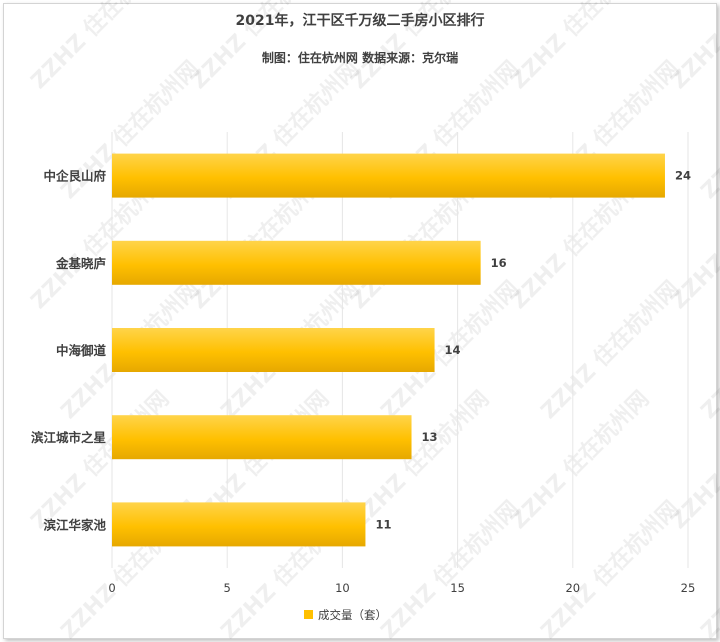 The image size is (720, 642). I want to click on data-label: 24, so click(683, 176).